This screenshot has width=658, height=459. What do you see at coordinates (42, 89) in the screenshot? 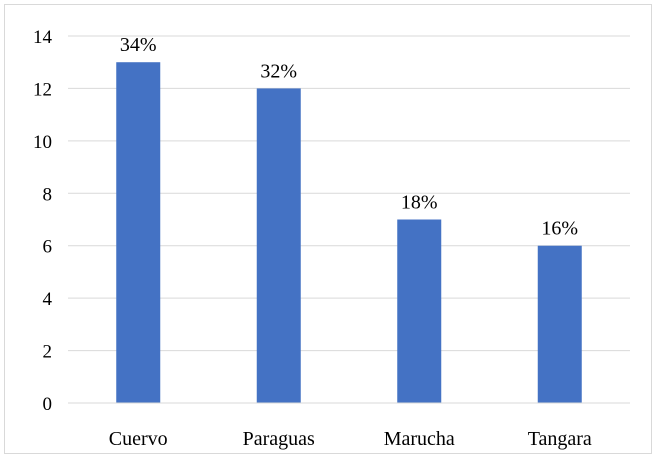
I see `y-tick-label: 12` at bounding box center [42, 89].